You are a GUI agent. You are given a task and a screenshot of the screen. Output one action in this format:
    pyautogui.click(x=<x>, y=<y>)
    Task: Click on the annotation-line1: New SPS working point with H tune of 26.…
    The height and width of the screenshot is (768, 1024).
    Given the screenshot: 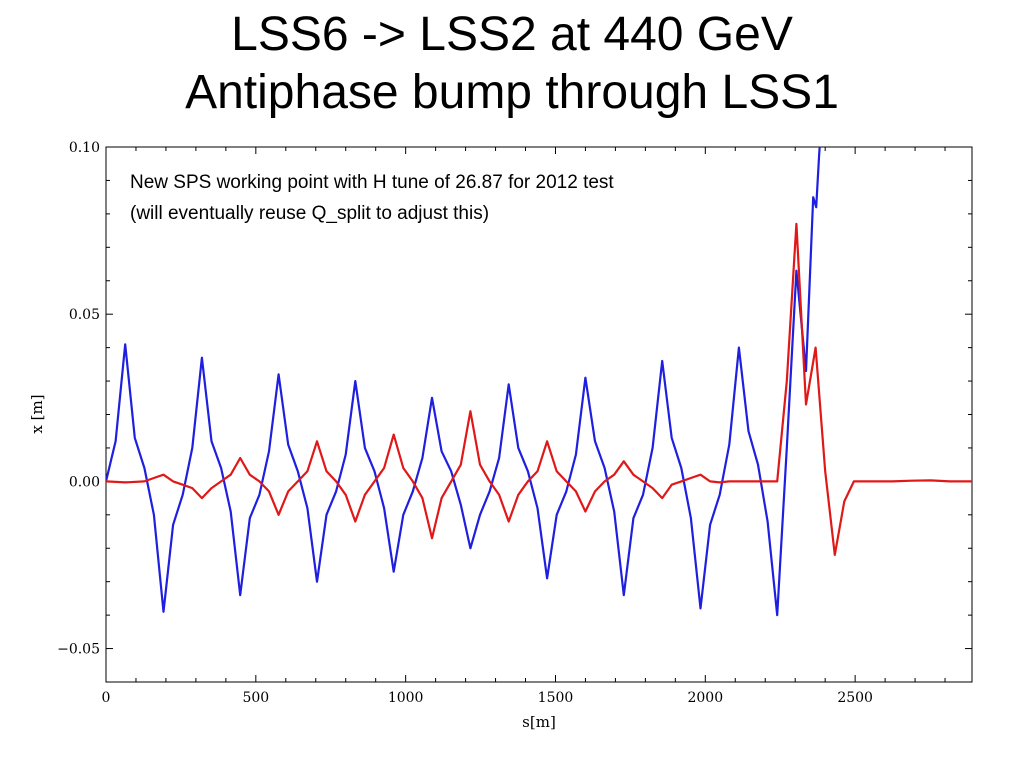 What is the action you would take?
    pyautogui.click(x=372, y=182)
    